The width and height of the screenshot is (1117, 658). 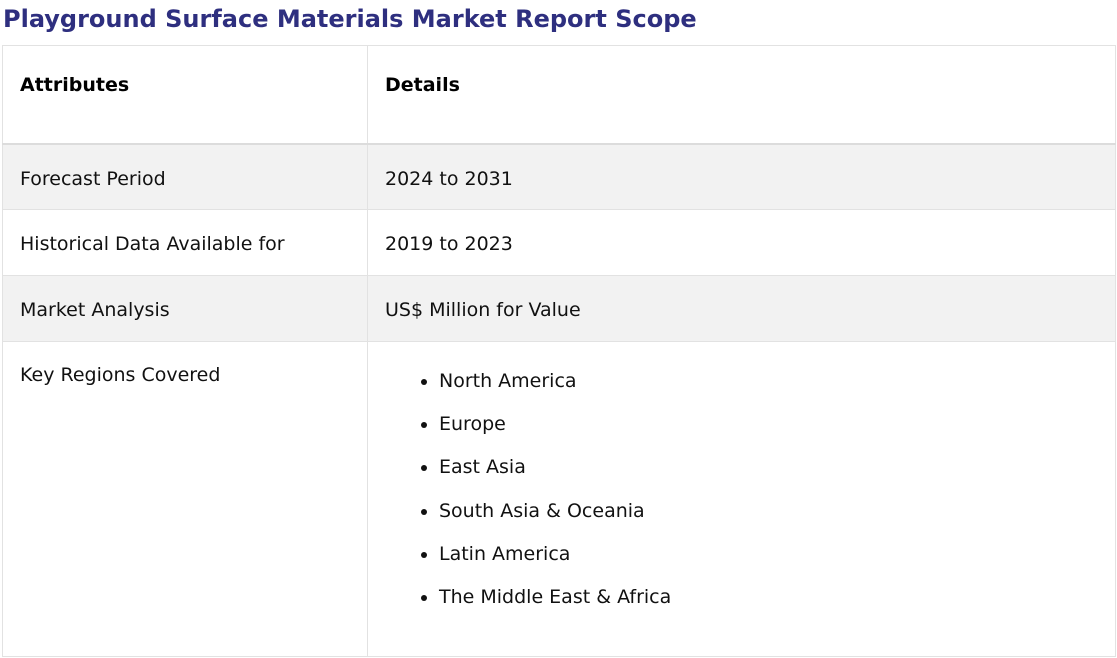 What do you see at coordinates (185, 176) in the screenshot?
I see `row-attribute: Forecast Period` at bounding box center [185, 176].